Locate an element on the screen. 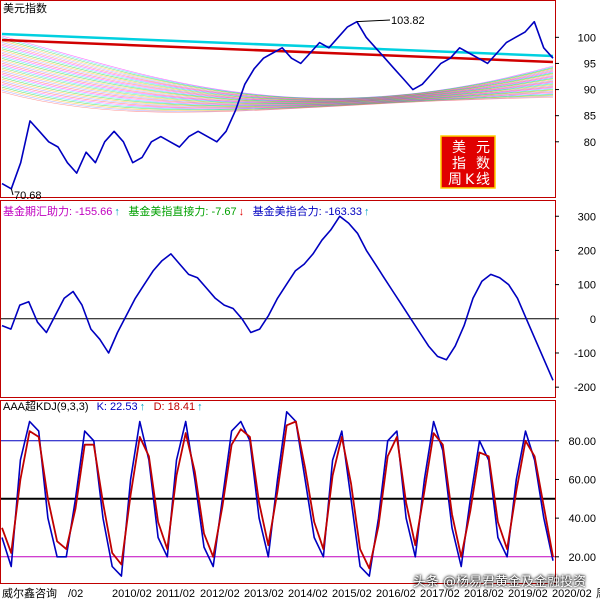  y-tick-label: 20.00 is located at coordinates (582, 558).